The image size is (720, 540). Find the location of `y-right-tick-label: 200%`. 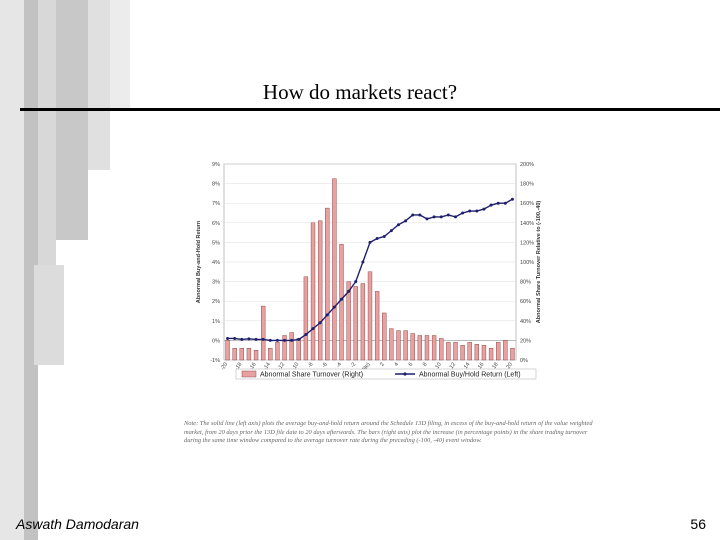

y-right-tick-label: 200% is located at coordinates (527, 165).